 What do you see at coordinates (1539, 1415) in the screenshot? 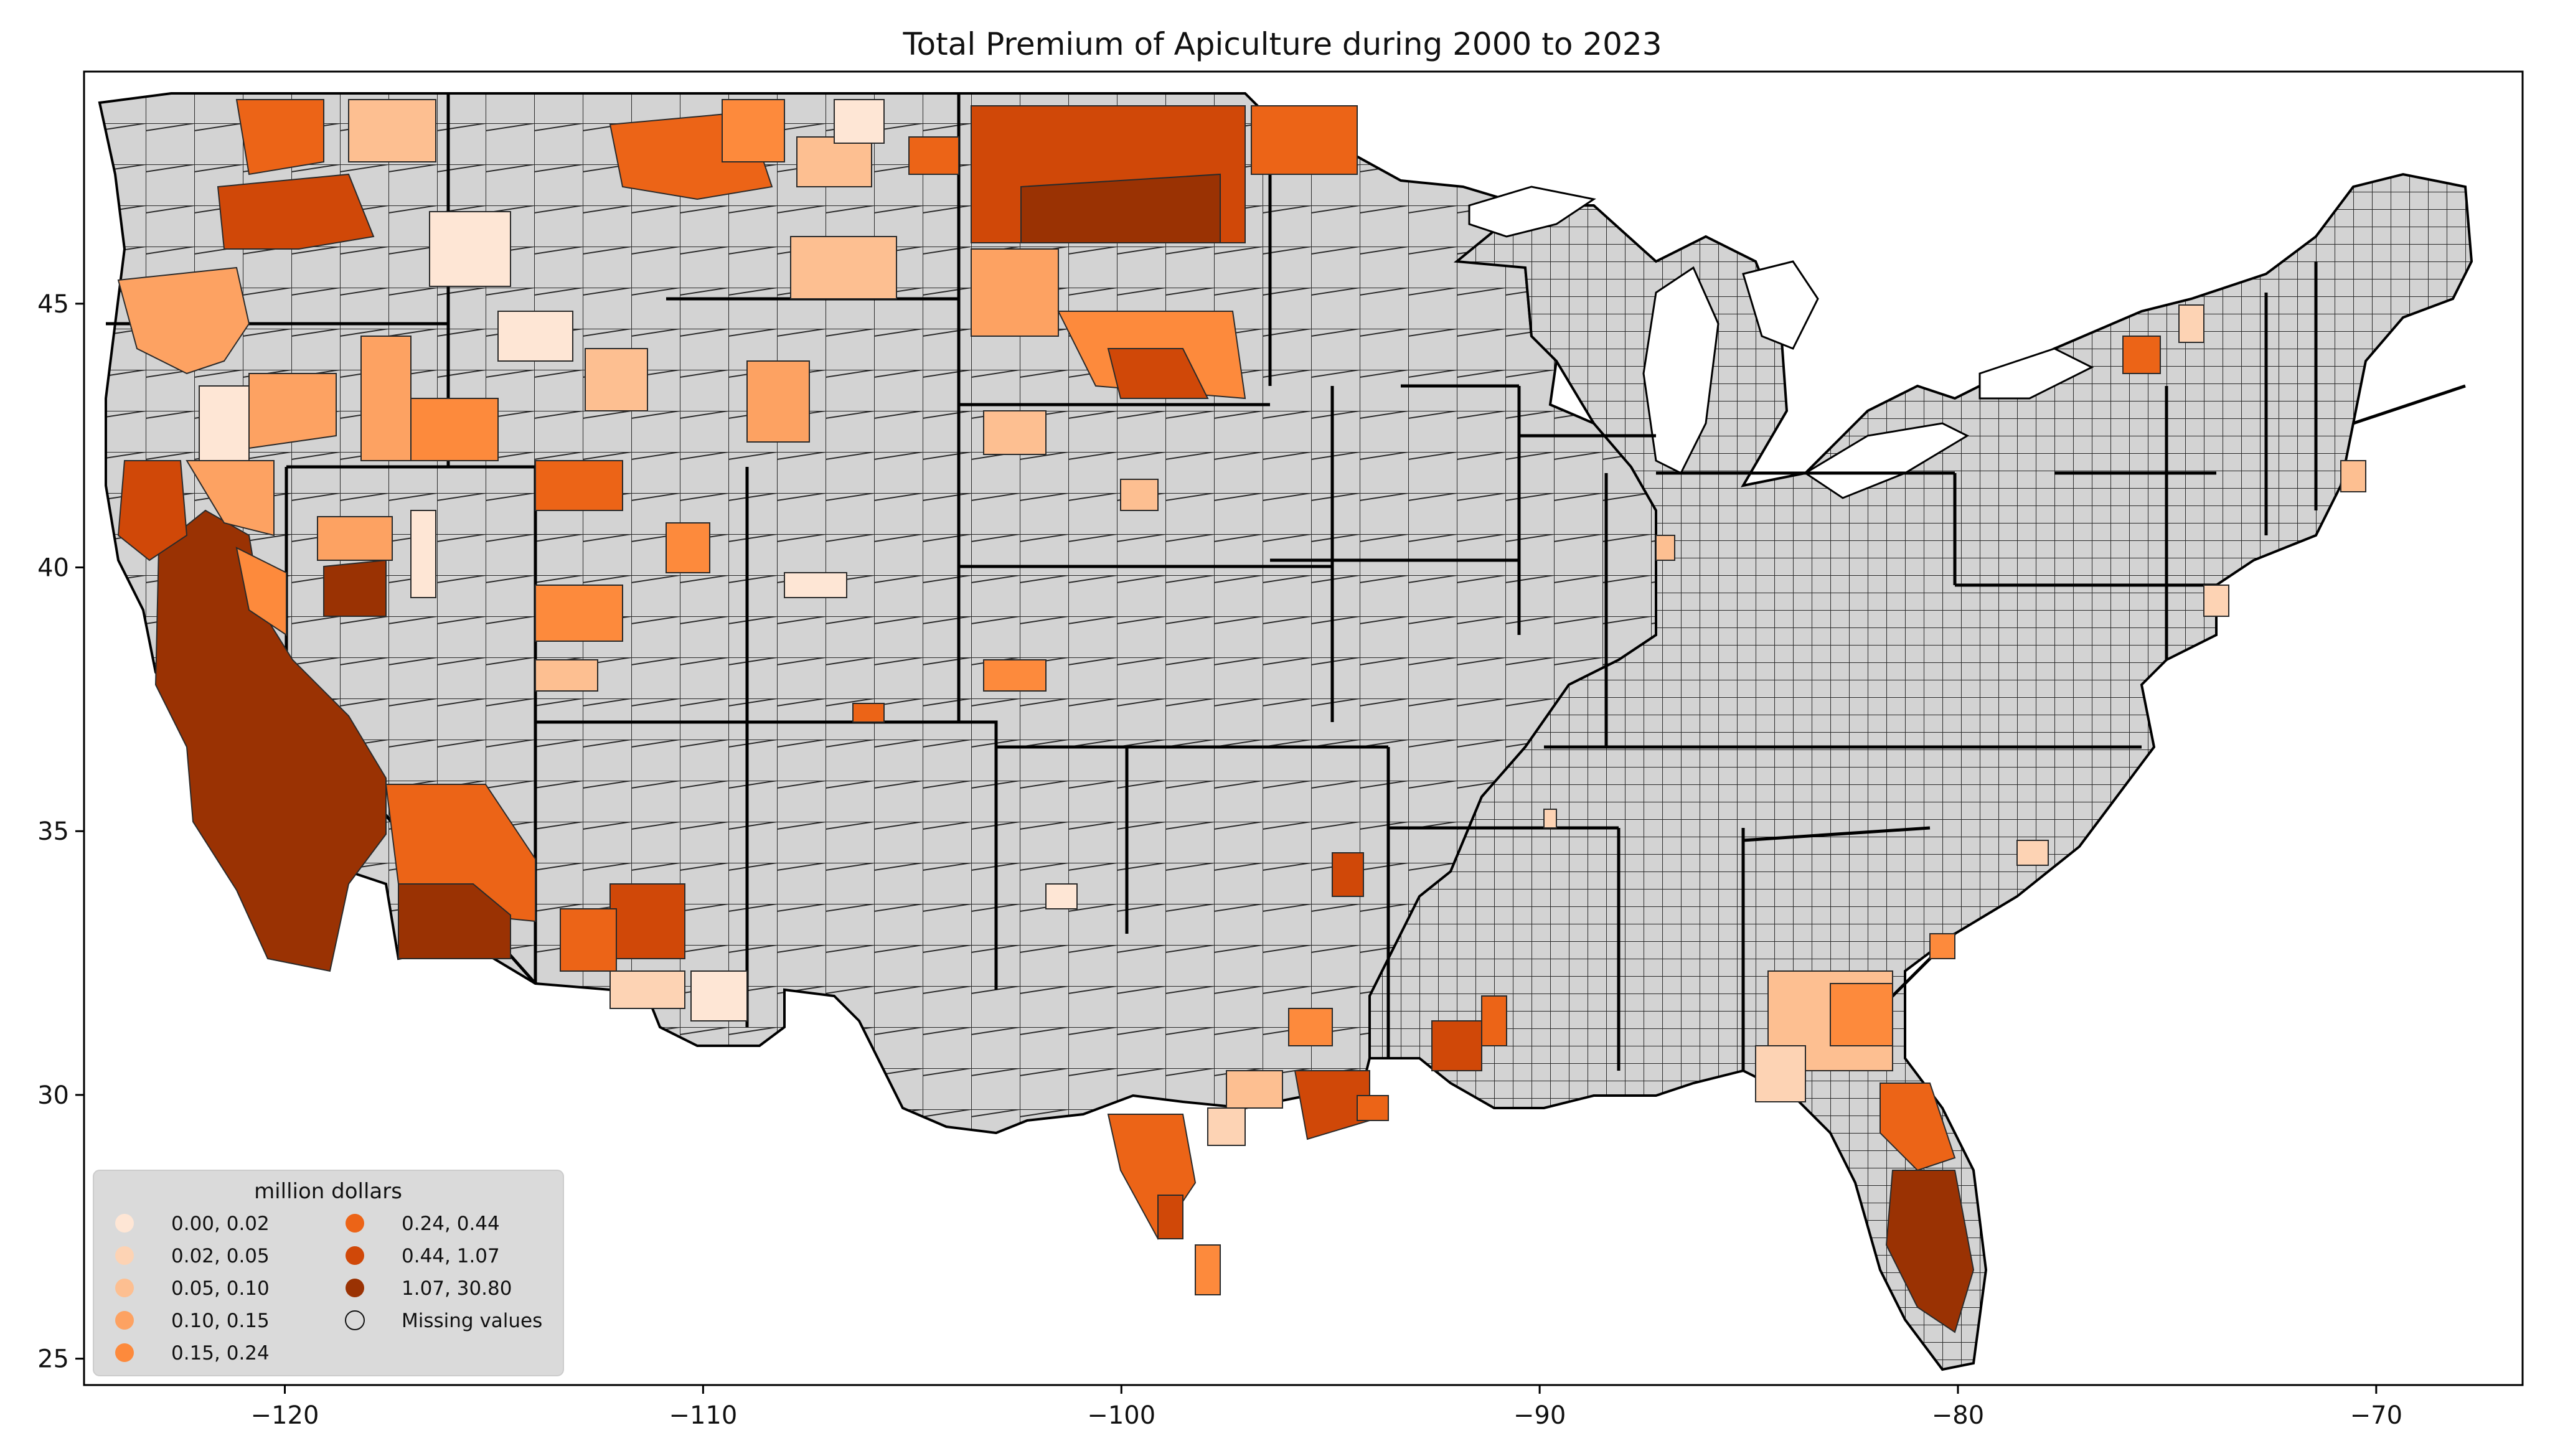
I see `x-tick-label: −90` at bounding box center [1539, 1415].